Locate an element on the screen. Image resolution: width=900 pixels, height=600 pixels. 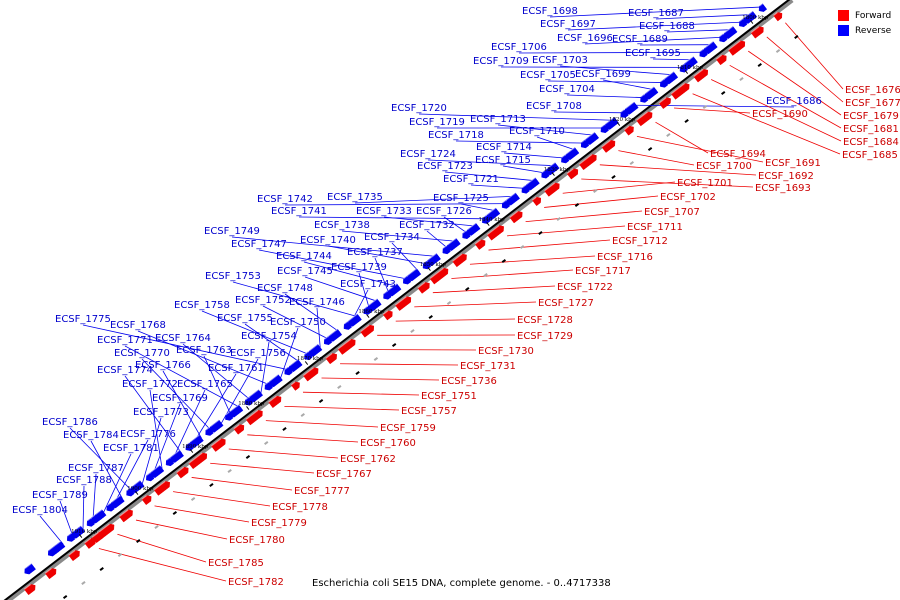
gene-label-ecsf-1715: ECSF_1715 is located at coordinates (503, 160).